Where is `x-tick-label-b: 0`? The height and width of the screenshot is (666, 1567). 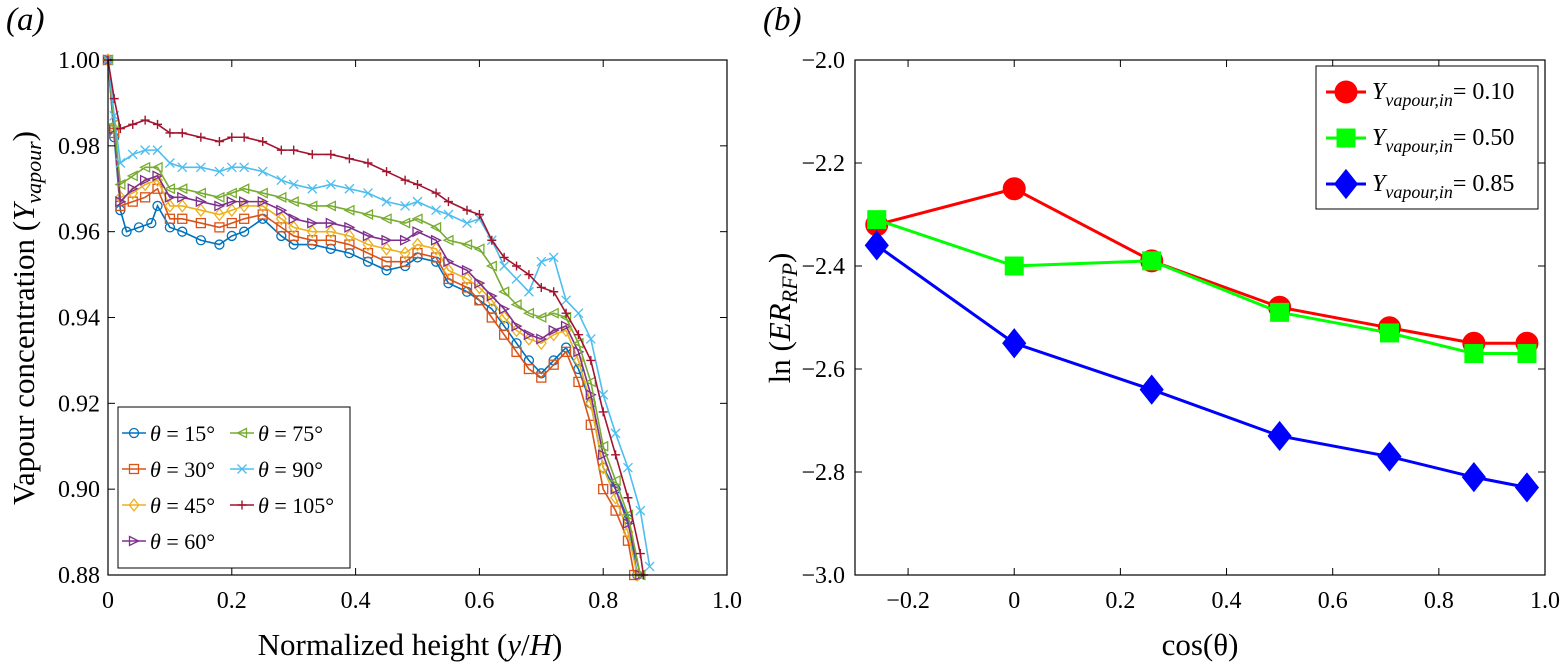 x-tick-label-b: 0 is located at coordinates (1014, 601).